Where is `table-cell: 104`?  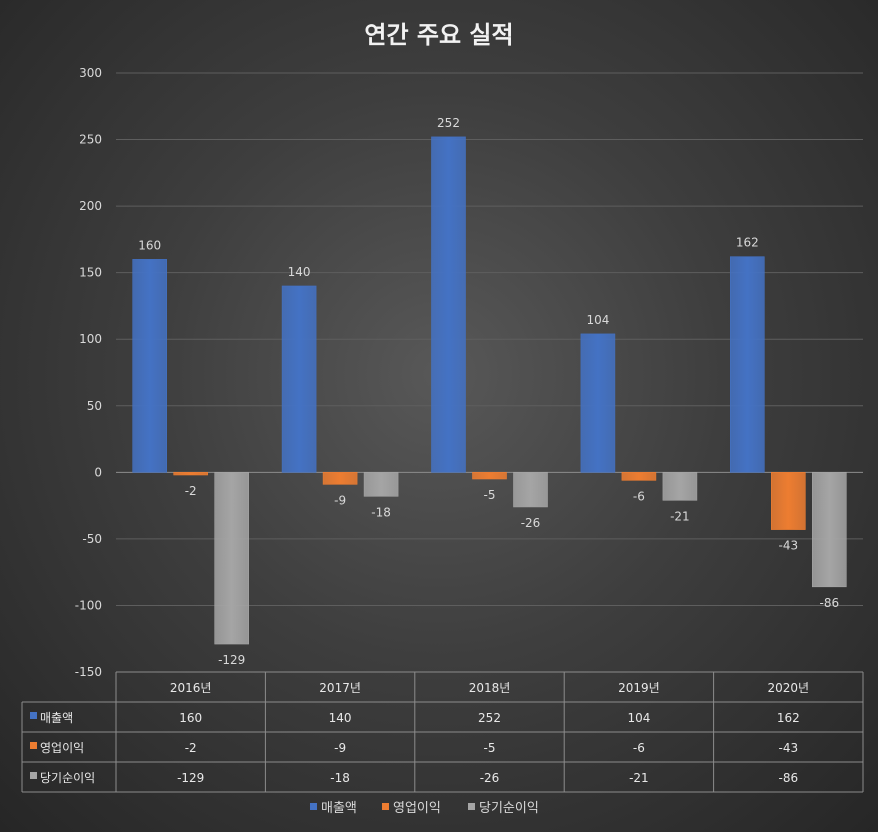 table-cell: 104 is located at coordinates (638, 718).